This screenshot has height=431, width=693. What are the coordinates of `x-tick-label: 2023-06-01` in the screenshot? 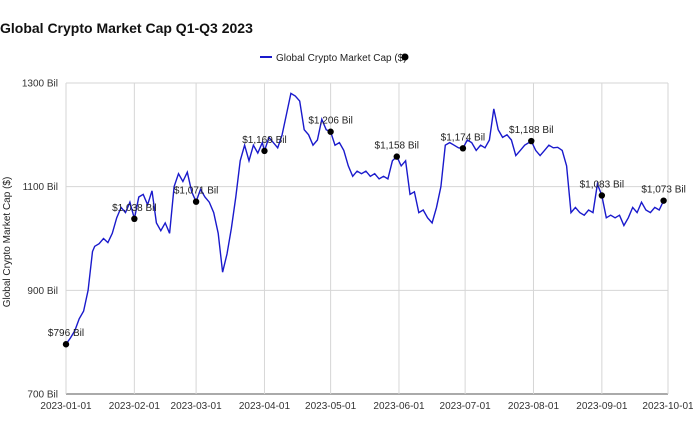 It's located at (399, 406).